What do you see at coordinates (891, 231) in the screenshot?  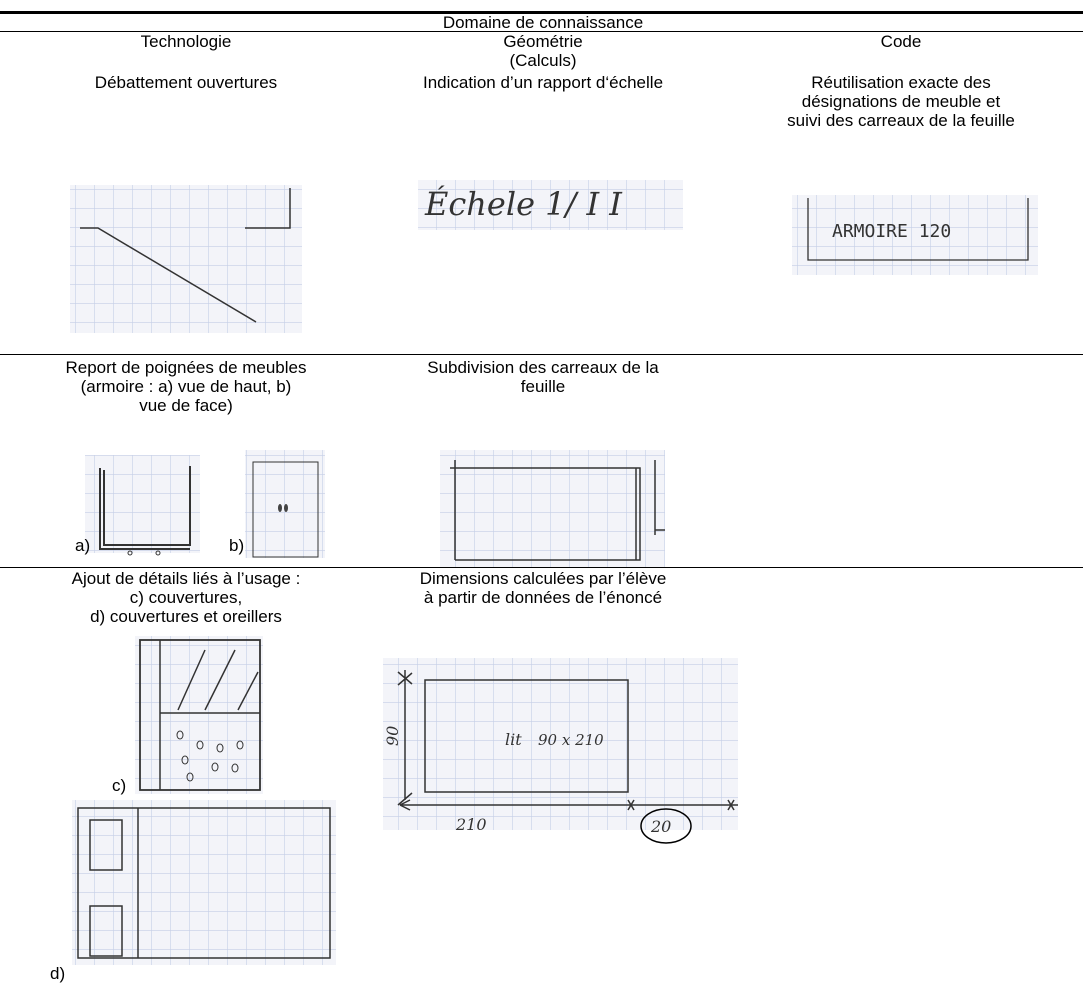 I see `handwriting: ARMOIRE 120` at bounding box center [891, 231].